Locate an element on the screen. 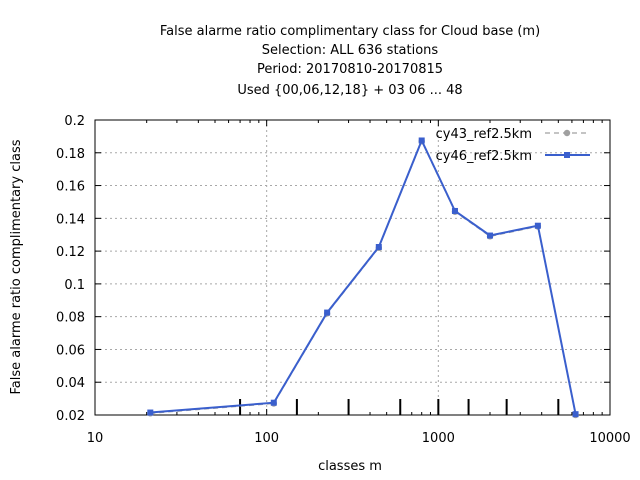 This screenshot has width=640, height=480. y-tick-label: 0.02 is located at coordinates (70, 416).